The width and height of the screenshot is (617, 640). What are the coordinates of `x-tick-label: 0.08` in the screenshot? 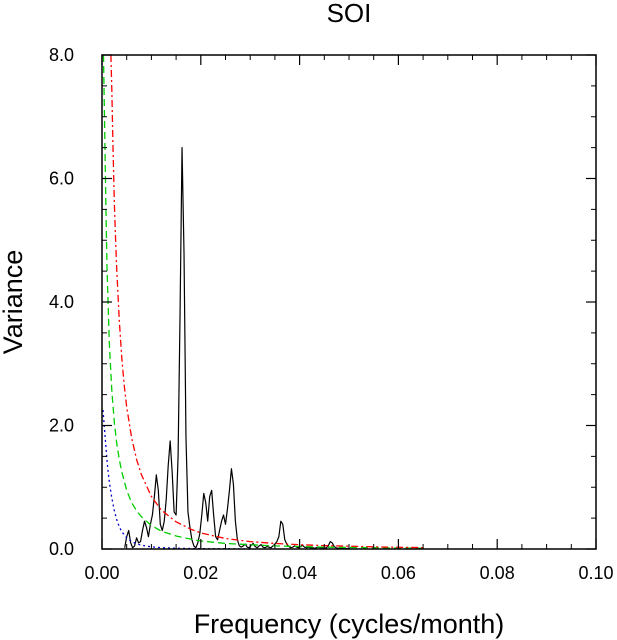 It's located at (497, 573).